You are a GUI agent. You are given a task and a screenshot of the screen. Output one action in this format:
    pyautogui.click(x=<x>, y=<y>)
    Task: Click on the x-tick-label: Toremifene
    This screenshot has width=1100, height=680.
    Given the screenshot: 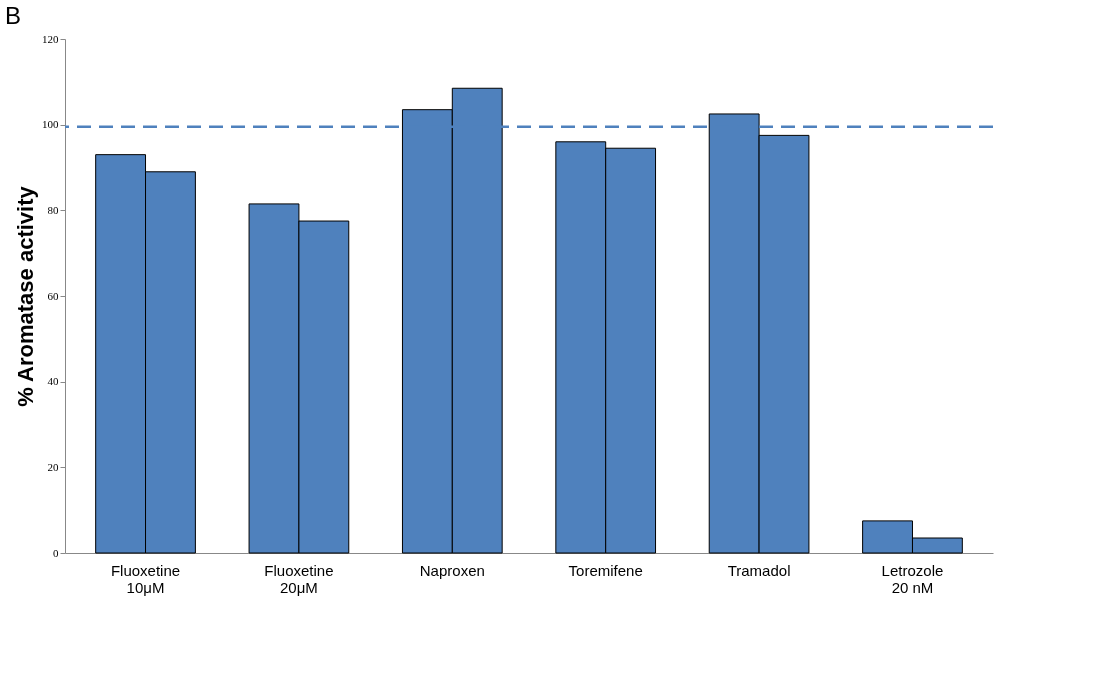 What is the action you would take?
    pyautogui.click(x=605, y=570)
    